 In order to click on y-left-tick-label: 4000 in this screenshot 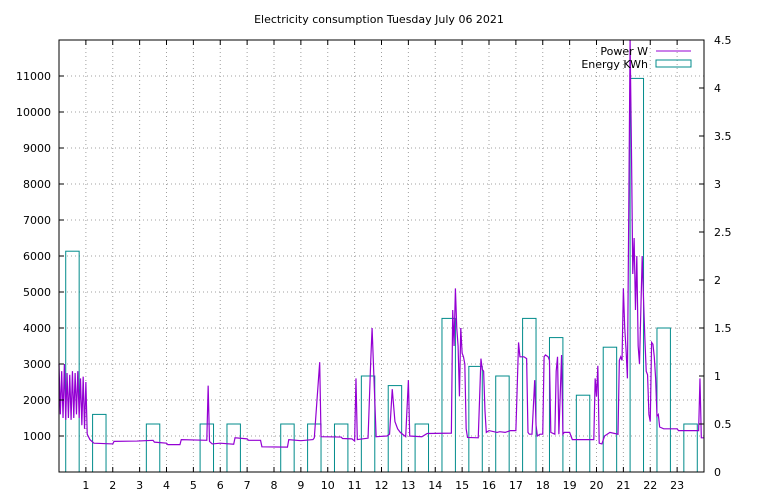, I will do `click(37, 328)`.